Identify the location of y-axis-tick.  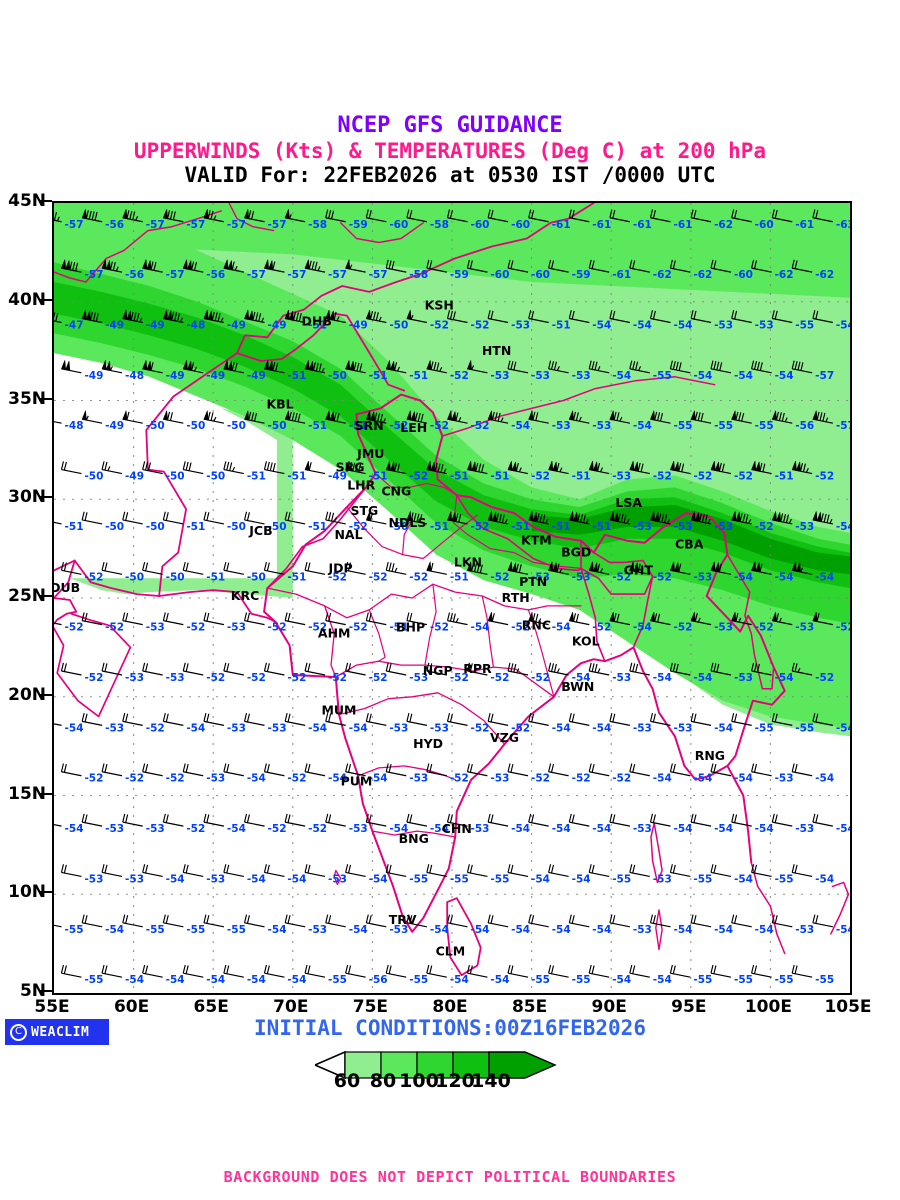
(46, 991).